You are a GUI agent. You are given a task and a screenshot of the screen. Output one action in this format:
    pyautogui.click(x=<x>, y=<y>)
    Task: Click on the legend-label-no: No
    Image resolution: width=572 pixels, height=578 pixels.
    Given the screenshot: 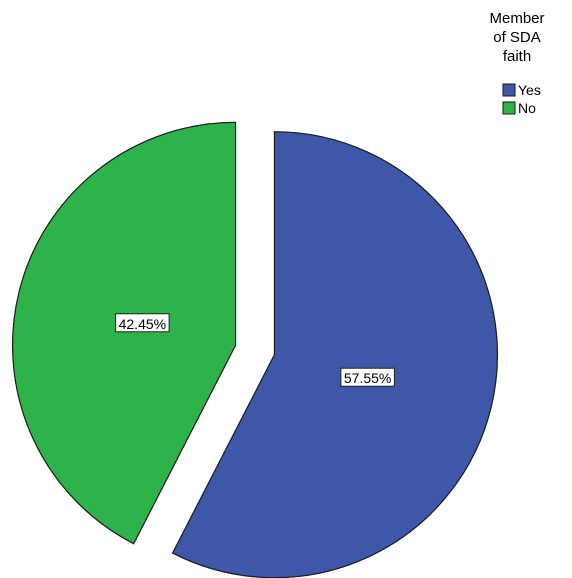 What is the action you would take?
    pyautogui.click(x=527, y=108)
    